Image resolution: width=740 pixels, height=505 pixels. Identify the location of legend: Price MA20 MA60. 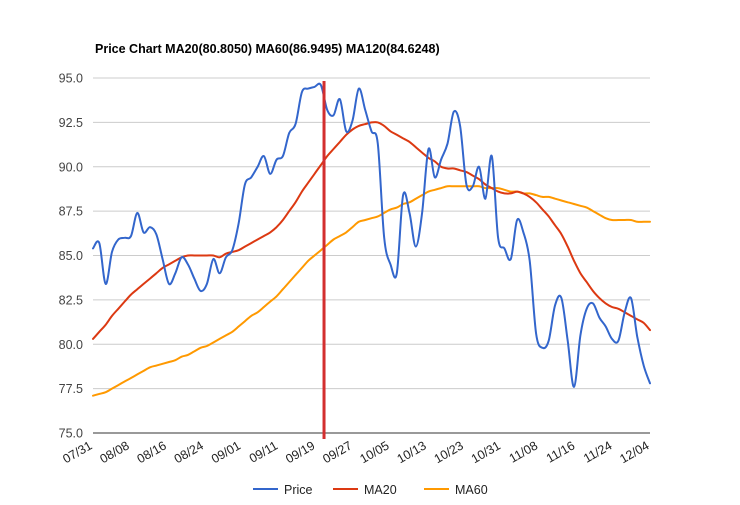
(370, 490).